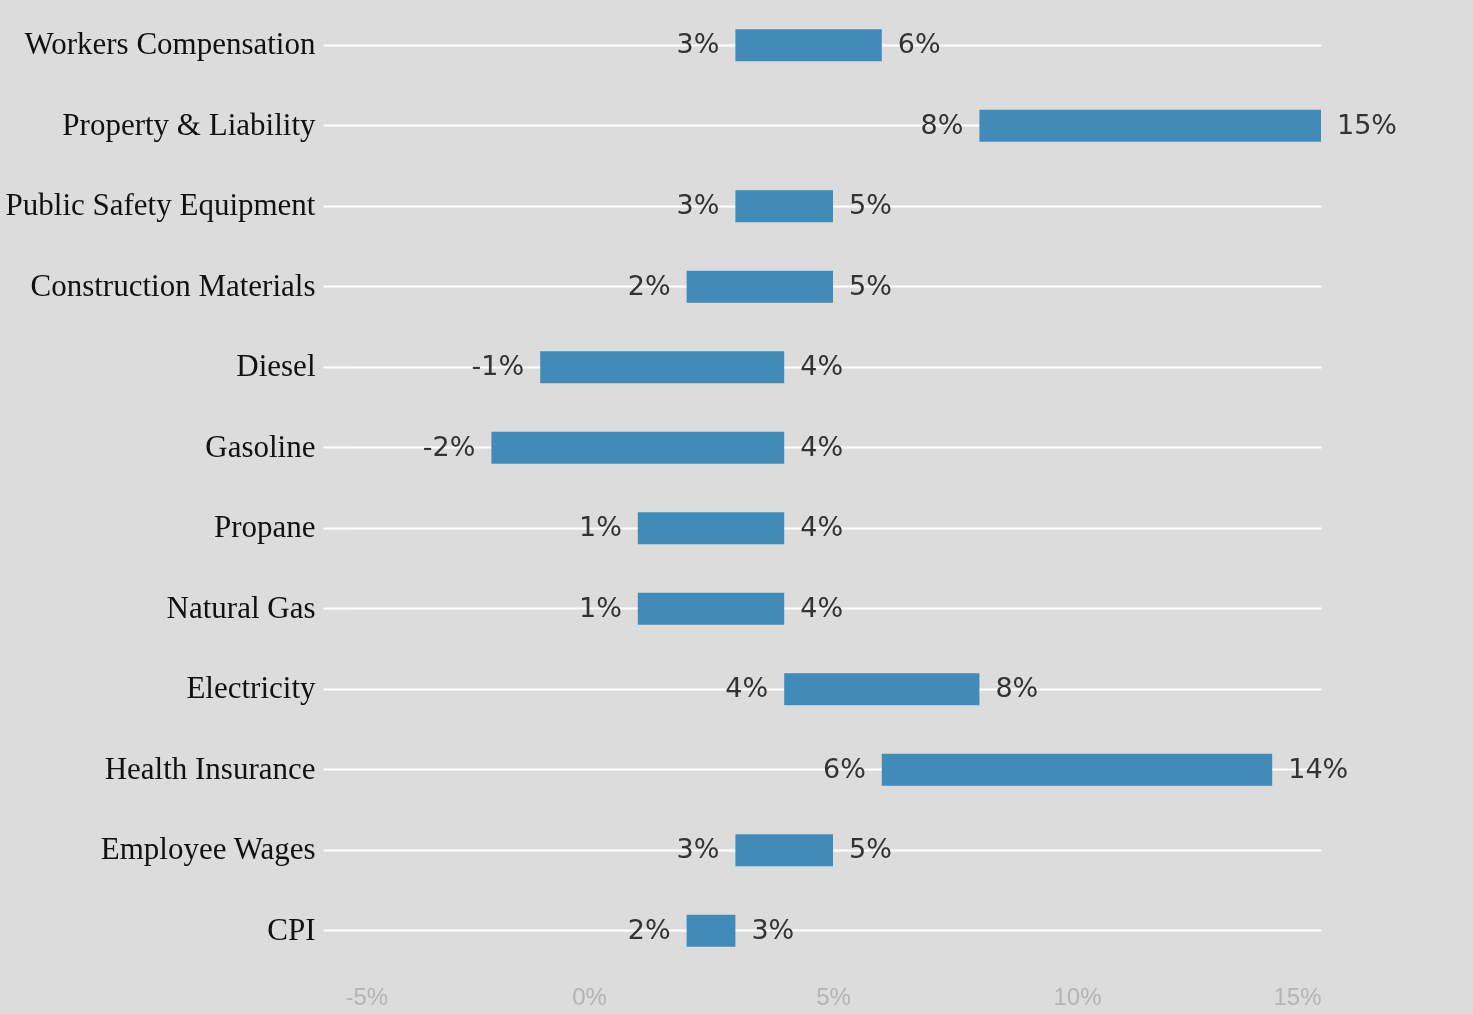 The width and height of the screenshot is (1473, 1014). What do you see at coordinates (276, 366) in the screenshot?
I see `y-tick-label: Diesel` at bounding box center [276, 366].